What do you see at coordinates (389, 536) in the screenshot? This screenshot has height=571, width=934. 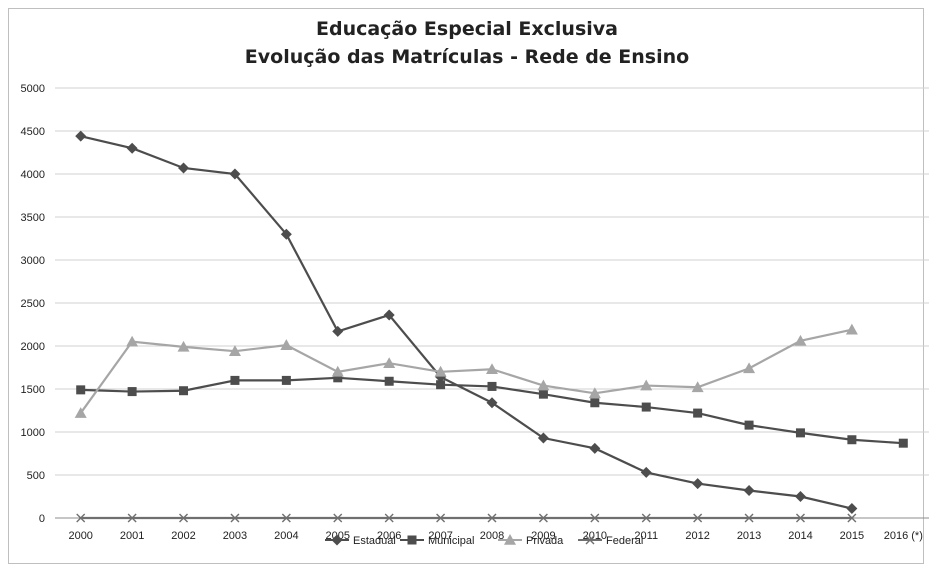 I see `x-tick-label: 2006` at bounding box center [389, 536].